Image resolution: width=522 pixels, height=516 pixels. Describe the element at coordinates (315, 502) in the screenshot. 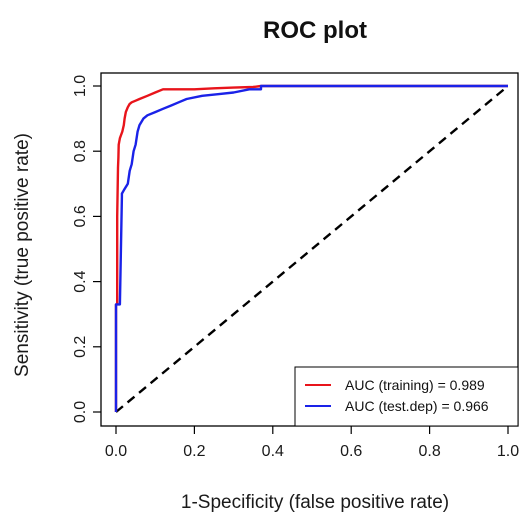

I see `x-axis-label: 1-Specificity (false positive rate)` at that location.